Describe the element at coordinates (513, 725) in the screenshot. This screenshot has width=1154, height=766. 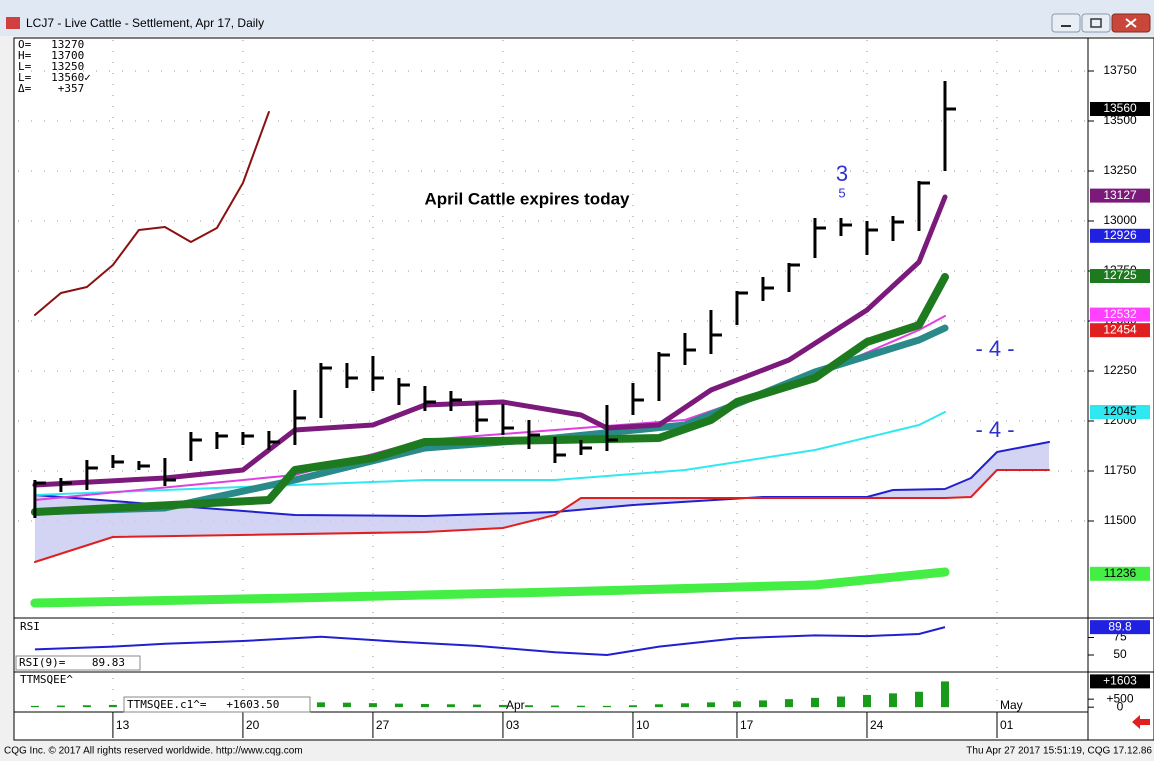
I see `x-tick-label: 03` at that location.